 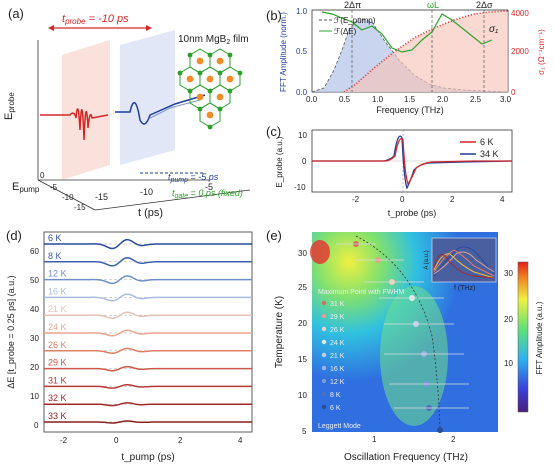 I want to click on b-ytick-l-2: 1.0, so click(x=302, y=11).